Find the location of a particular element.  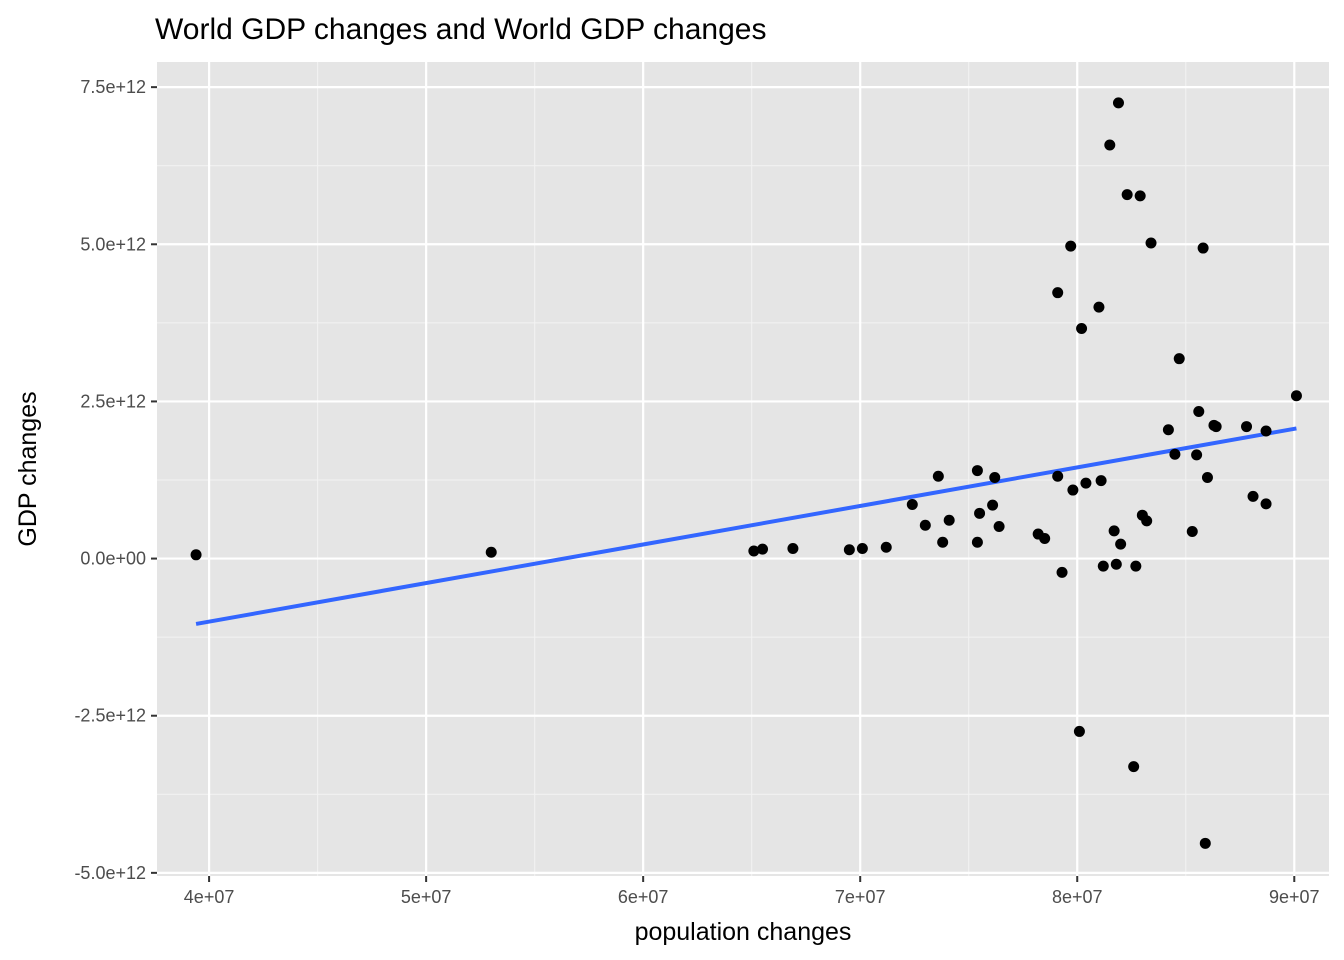

x-tick-label: 7e+07 is located at coordinates (860, 897).